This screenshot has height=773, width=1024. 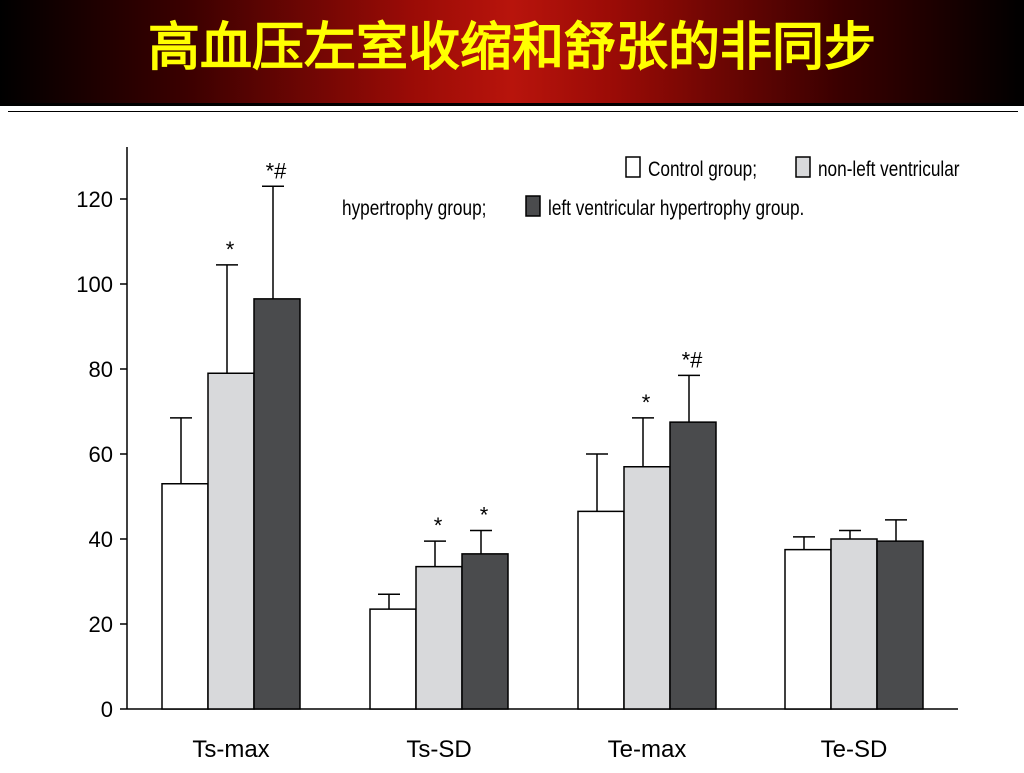 What do you see at coordinates (889, 170) in the screenshot?
I see `legend-text-non-lvh-1: non-left ventricular` at bounding box center [889, 170].